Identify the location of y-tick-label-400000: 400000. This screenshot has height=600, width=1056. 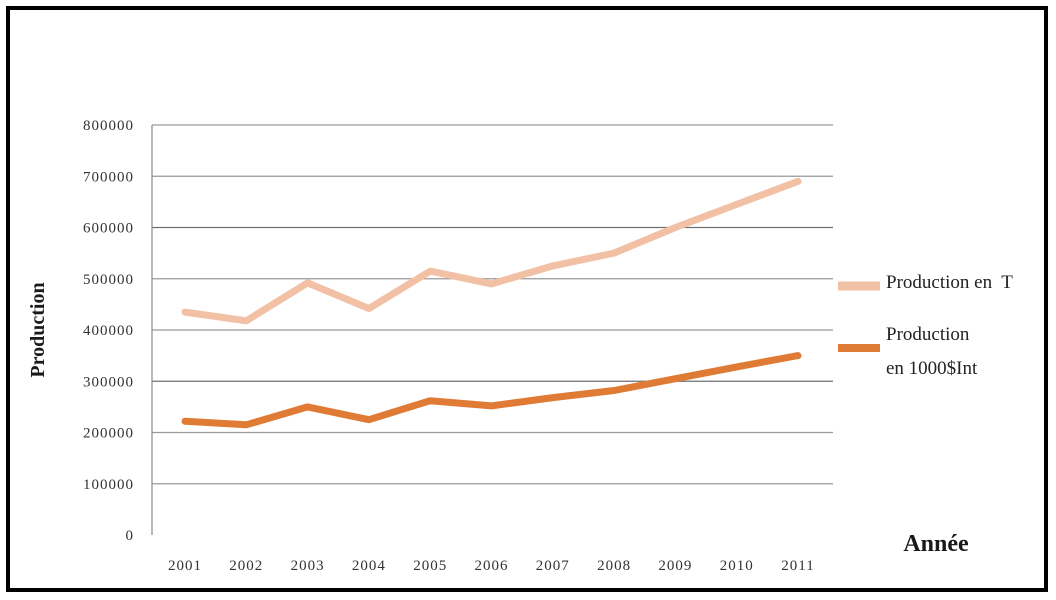
(108, 331).